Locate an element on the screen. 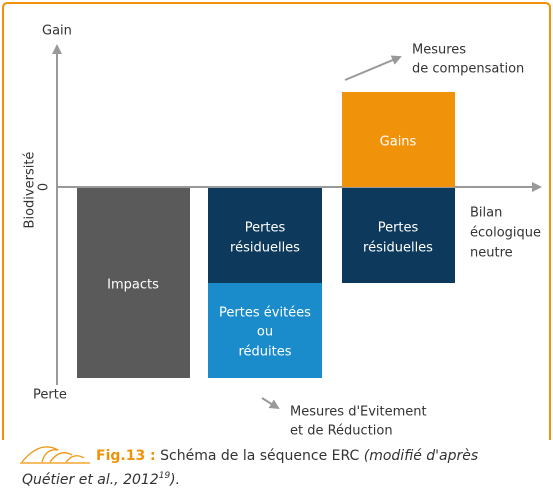 Image resolution: width=553 pixels, height=499 pixels. box-label: Gains is located at coordinates (398, 142).